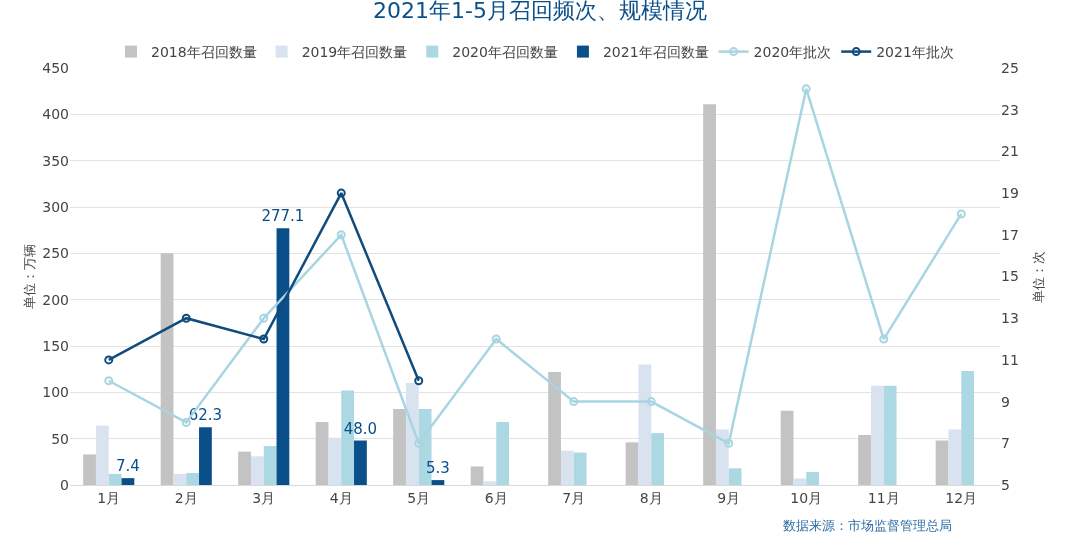  What do you see at coordinates (29, 276) in the screenshot?
I see `y-axis-title: 单位：万辆` at bounding box center [29, 276].